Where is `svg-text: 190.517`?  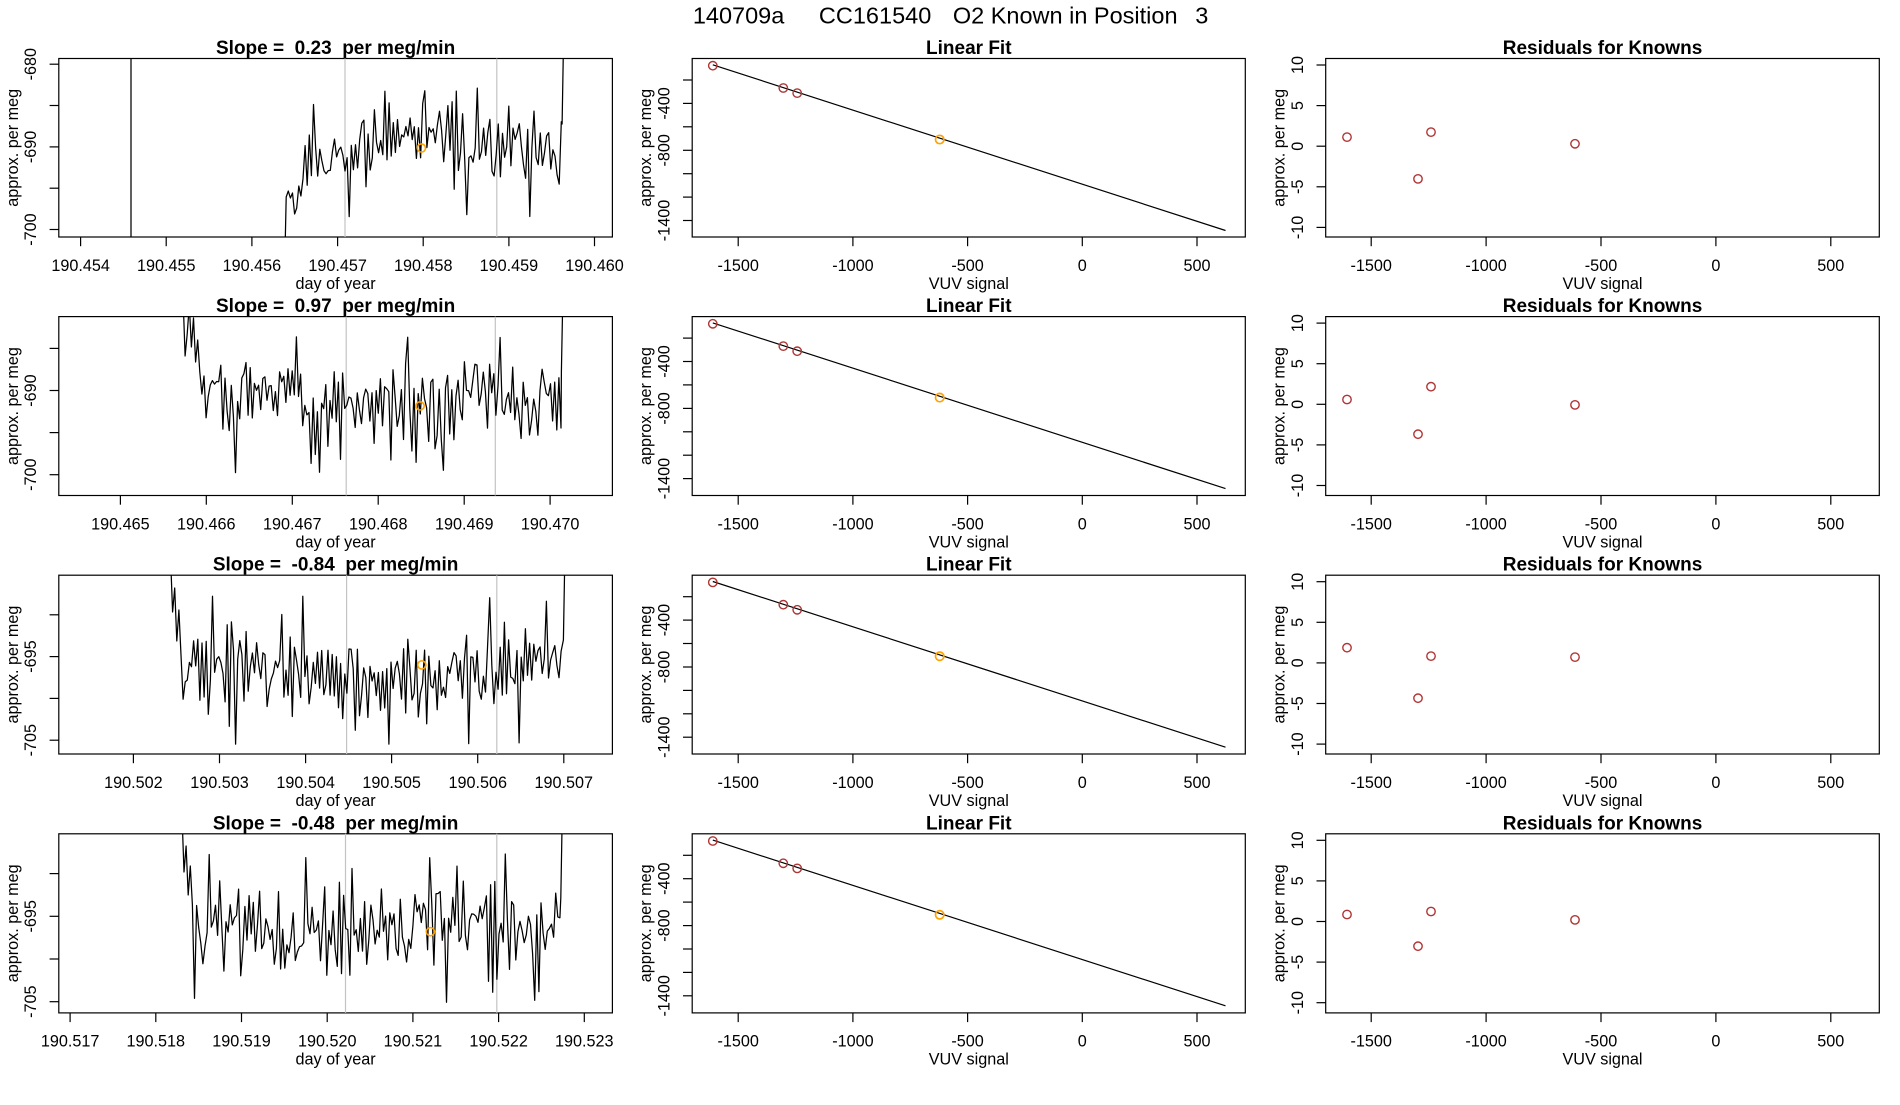 svg-text: 190.517 is located at coordinates (70, 1042).